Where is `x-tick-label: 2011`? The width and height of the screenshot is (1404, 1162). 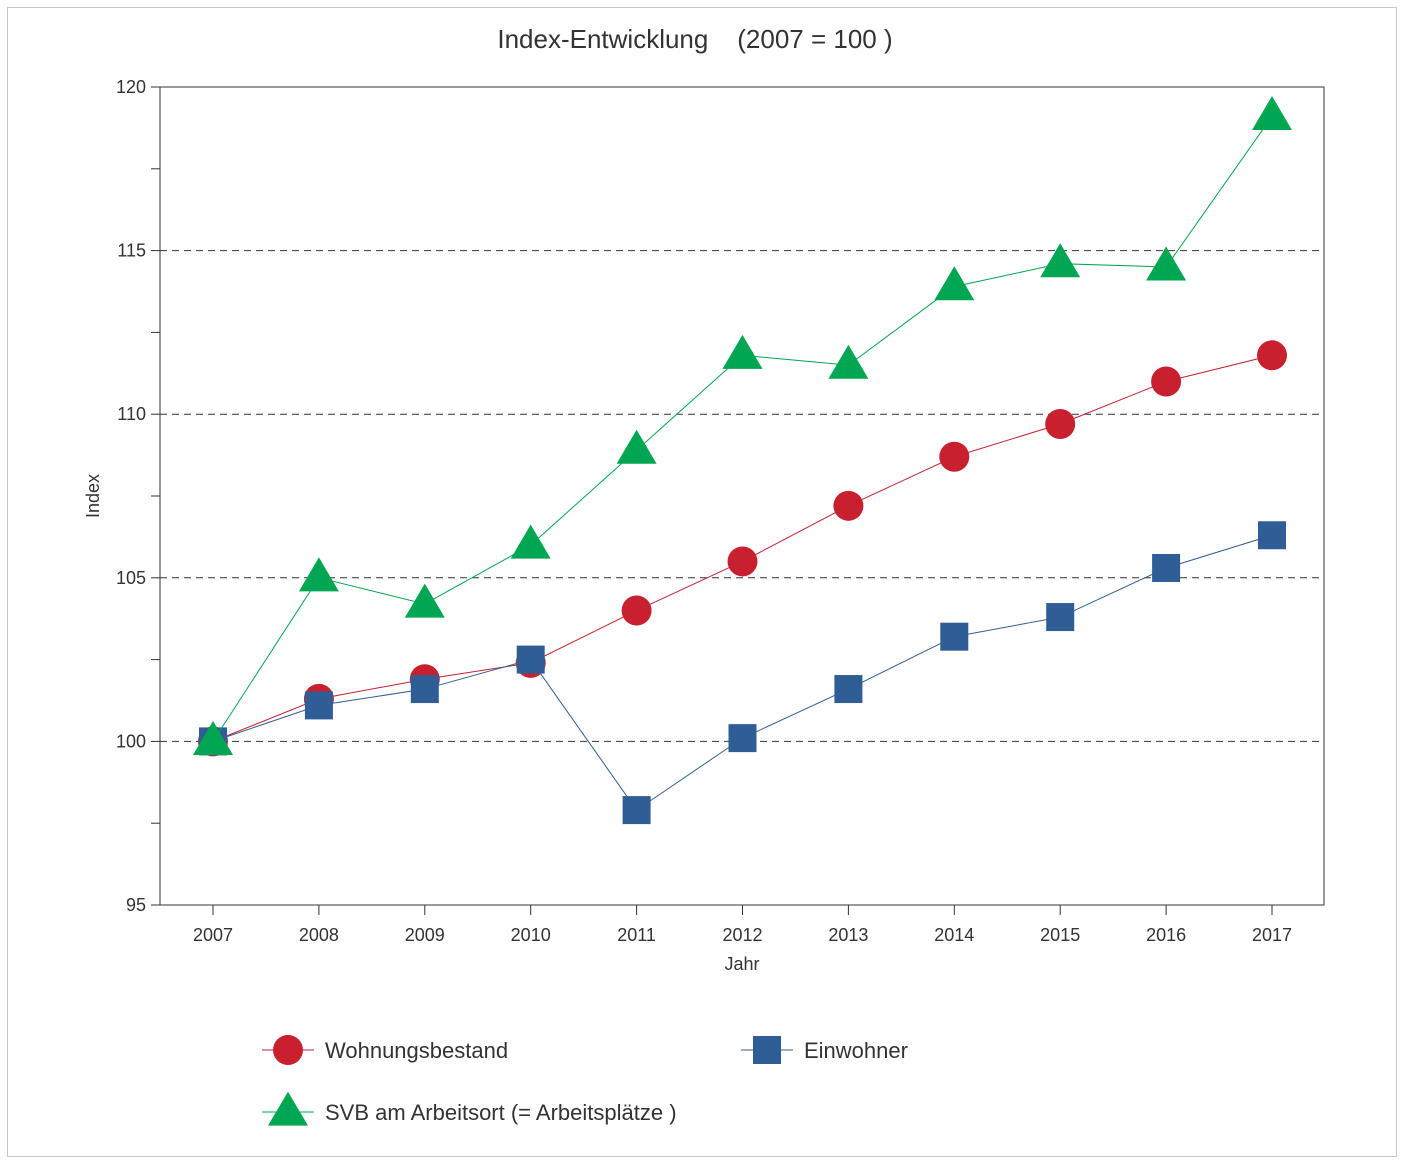
x-tick-label: 2011 is located at coordinates (636, 935).